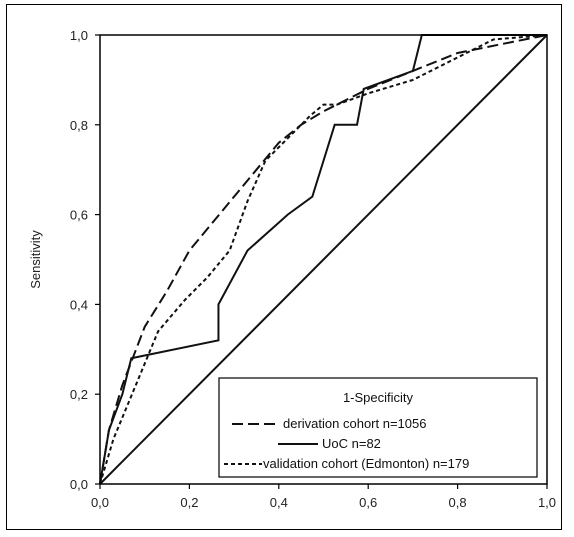  I want to click on x-tick-label: 0,2, so click(189, 502).